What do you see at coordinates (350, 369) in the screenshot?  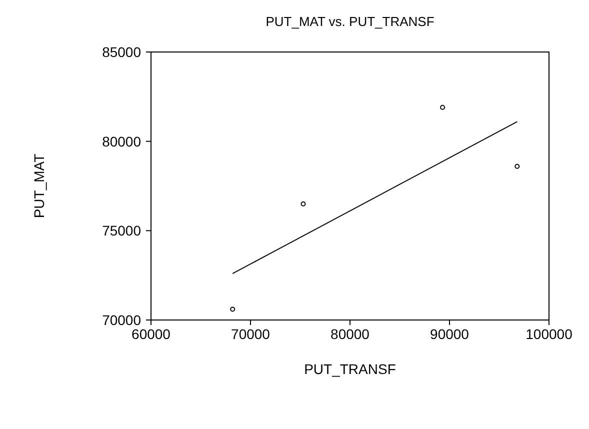 I see `x-axis-title: PUT_TRANSF` at bounding box center [350, 369].